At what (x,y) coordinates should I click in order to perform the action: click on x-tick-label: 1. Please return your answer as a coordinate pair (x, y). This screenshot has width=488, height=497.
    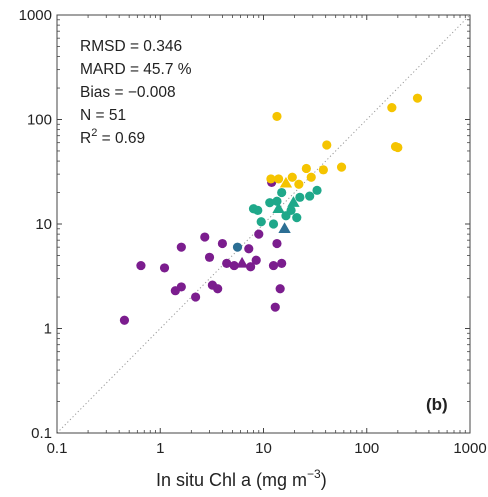
    Looking at the image, I should click on (160, 448).